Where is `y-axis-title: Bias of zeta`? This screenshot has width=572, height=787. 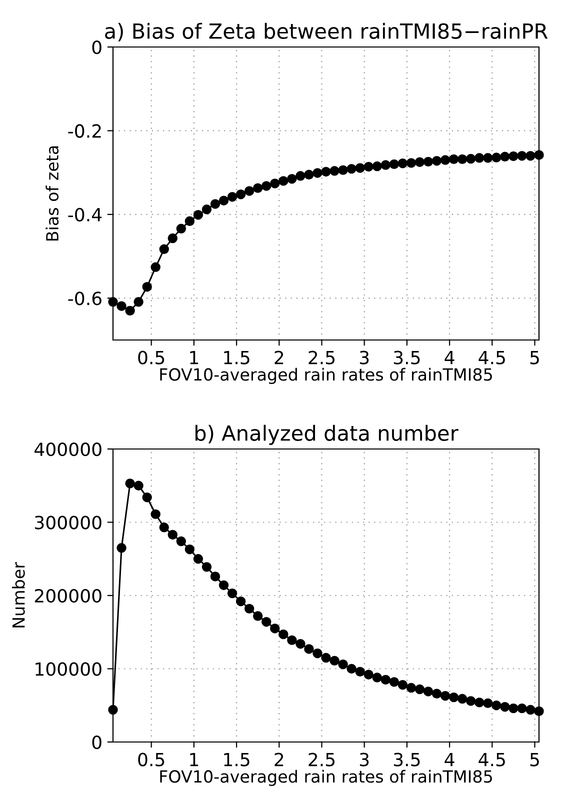
y-axis-title: Bias of zeta is located at coordinates (52, 193).